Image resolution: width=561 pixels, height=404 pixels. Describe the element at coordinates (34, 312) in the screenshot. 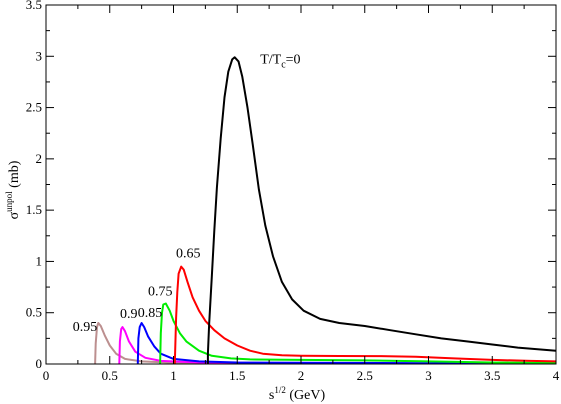

I see `y-tick-label: 0.5` at that location.